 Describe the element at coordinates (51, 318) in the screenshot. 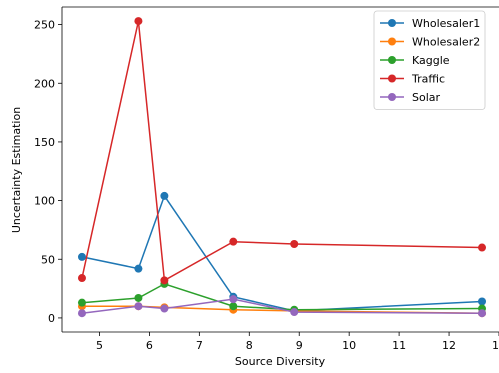

I see `y-tick-label: 0` at that location.